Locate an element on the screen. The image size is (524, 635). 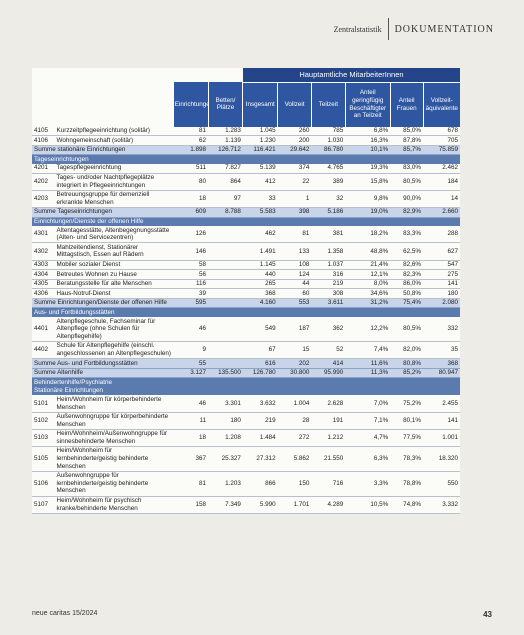
cell-value: 75,2% is located at coordinates (407, 404).